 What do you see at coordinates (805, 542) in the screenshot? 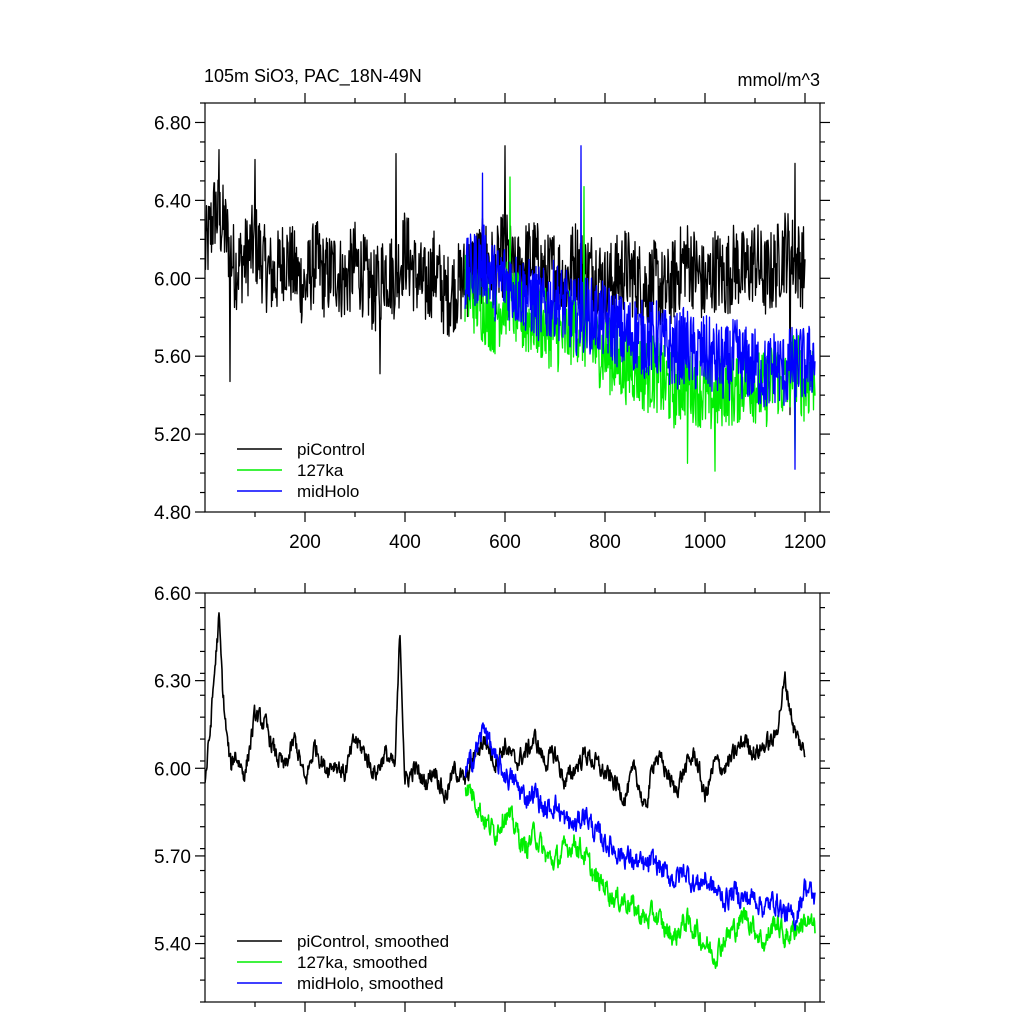
I see `x-tick-label: 1200` at bounding box center [805, 542].